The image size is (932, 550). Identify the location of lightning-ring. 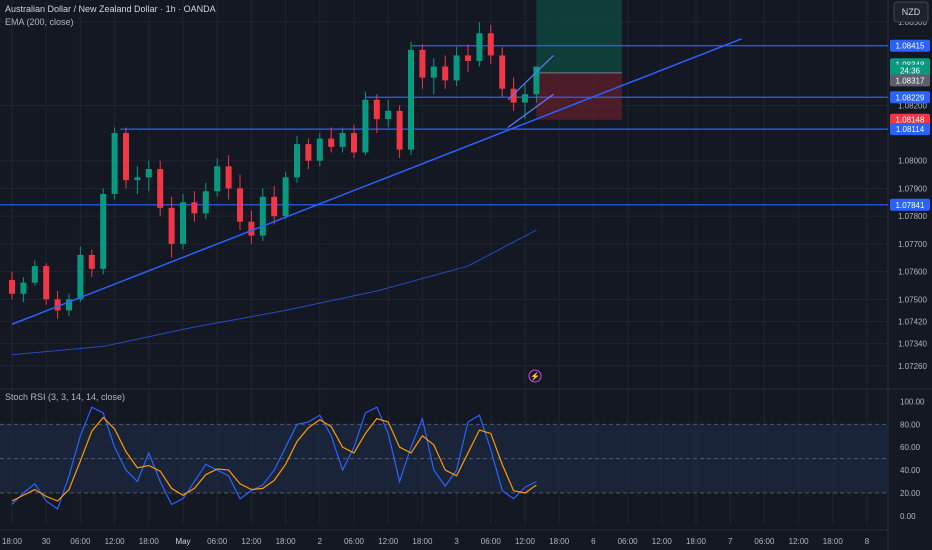
(535, 376).